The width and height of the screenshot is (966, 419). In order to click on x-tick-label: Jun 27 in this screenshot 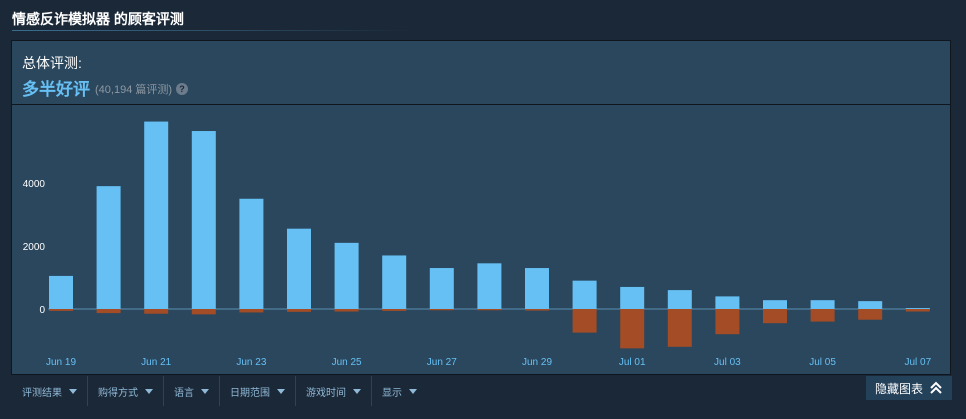, I will do `click(442, 362)`.